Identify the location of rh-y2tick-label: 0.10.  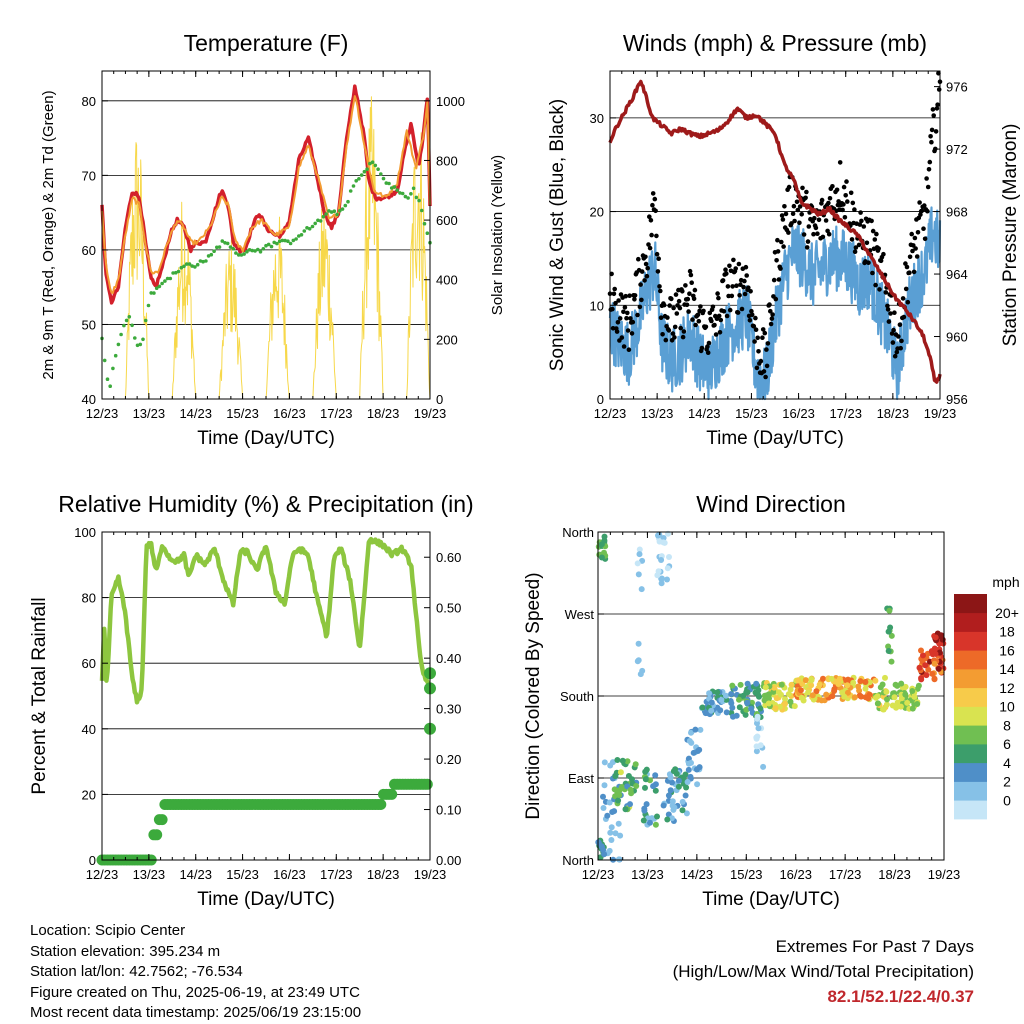
(448, 810).